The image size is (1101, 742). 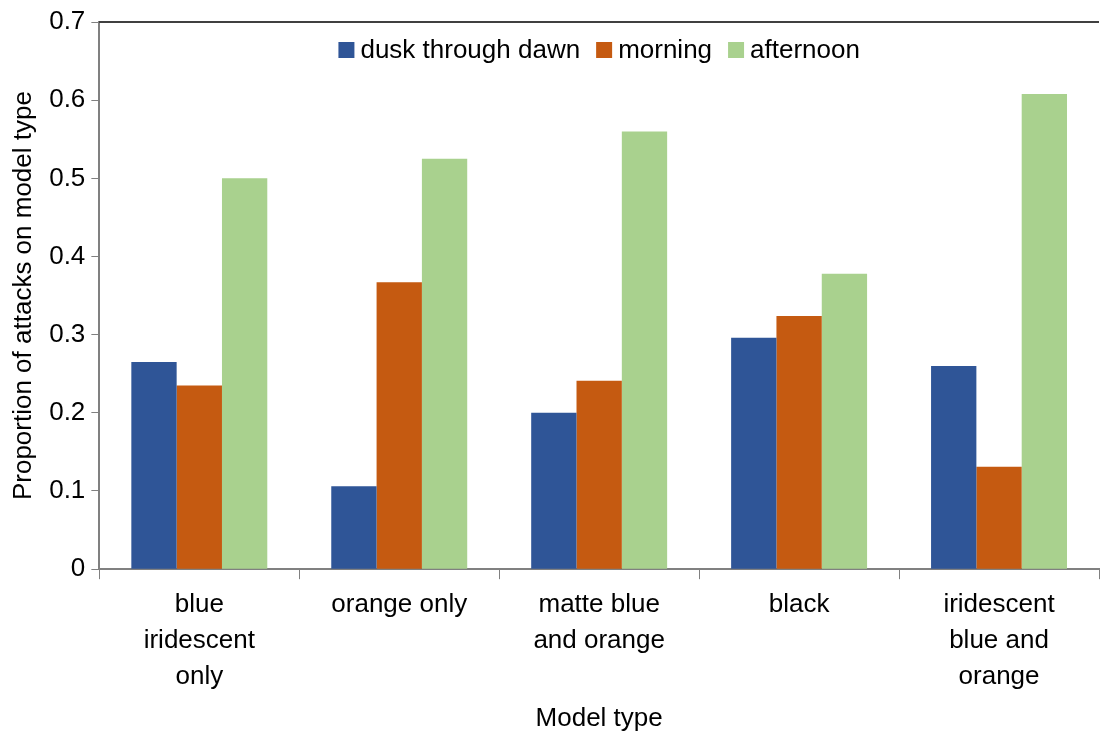 I want to click on y-axis-title: Proportion of attacks on model type, so click(x=21, y=296).